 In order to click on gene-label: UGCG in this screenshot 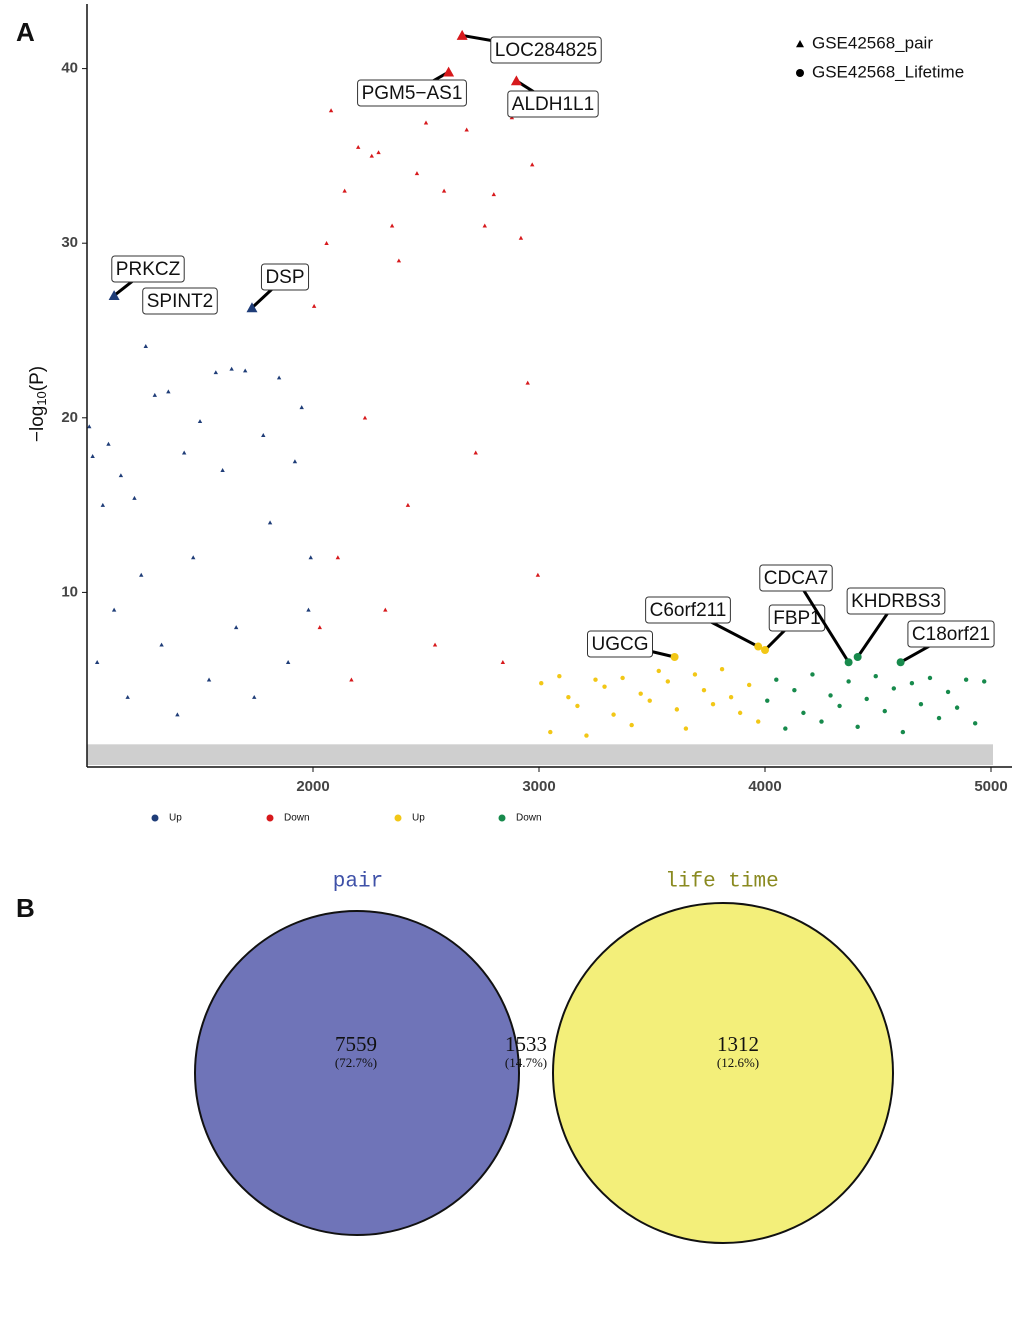, I will do `click(620, 644)`.